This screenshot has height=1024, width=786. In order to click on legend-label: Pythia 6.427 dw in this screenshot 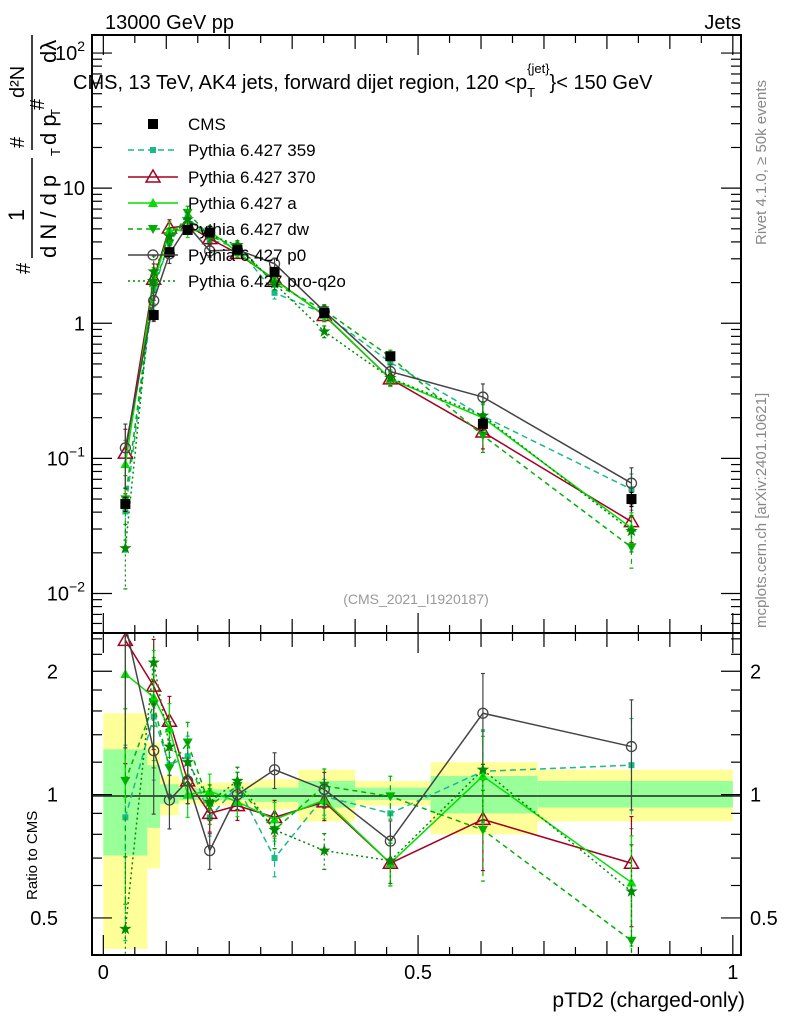, I will do `click(249, 229)`.